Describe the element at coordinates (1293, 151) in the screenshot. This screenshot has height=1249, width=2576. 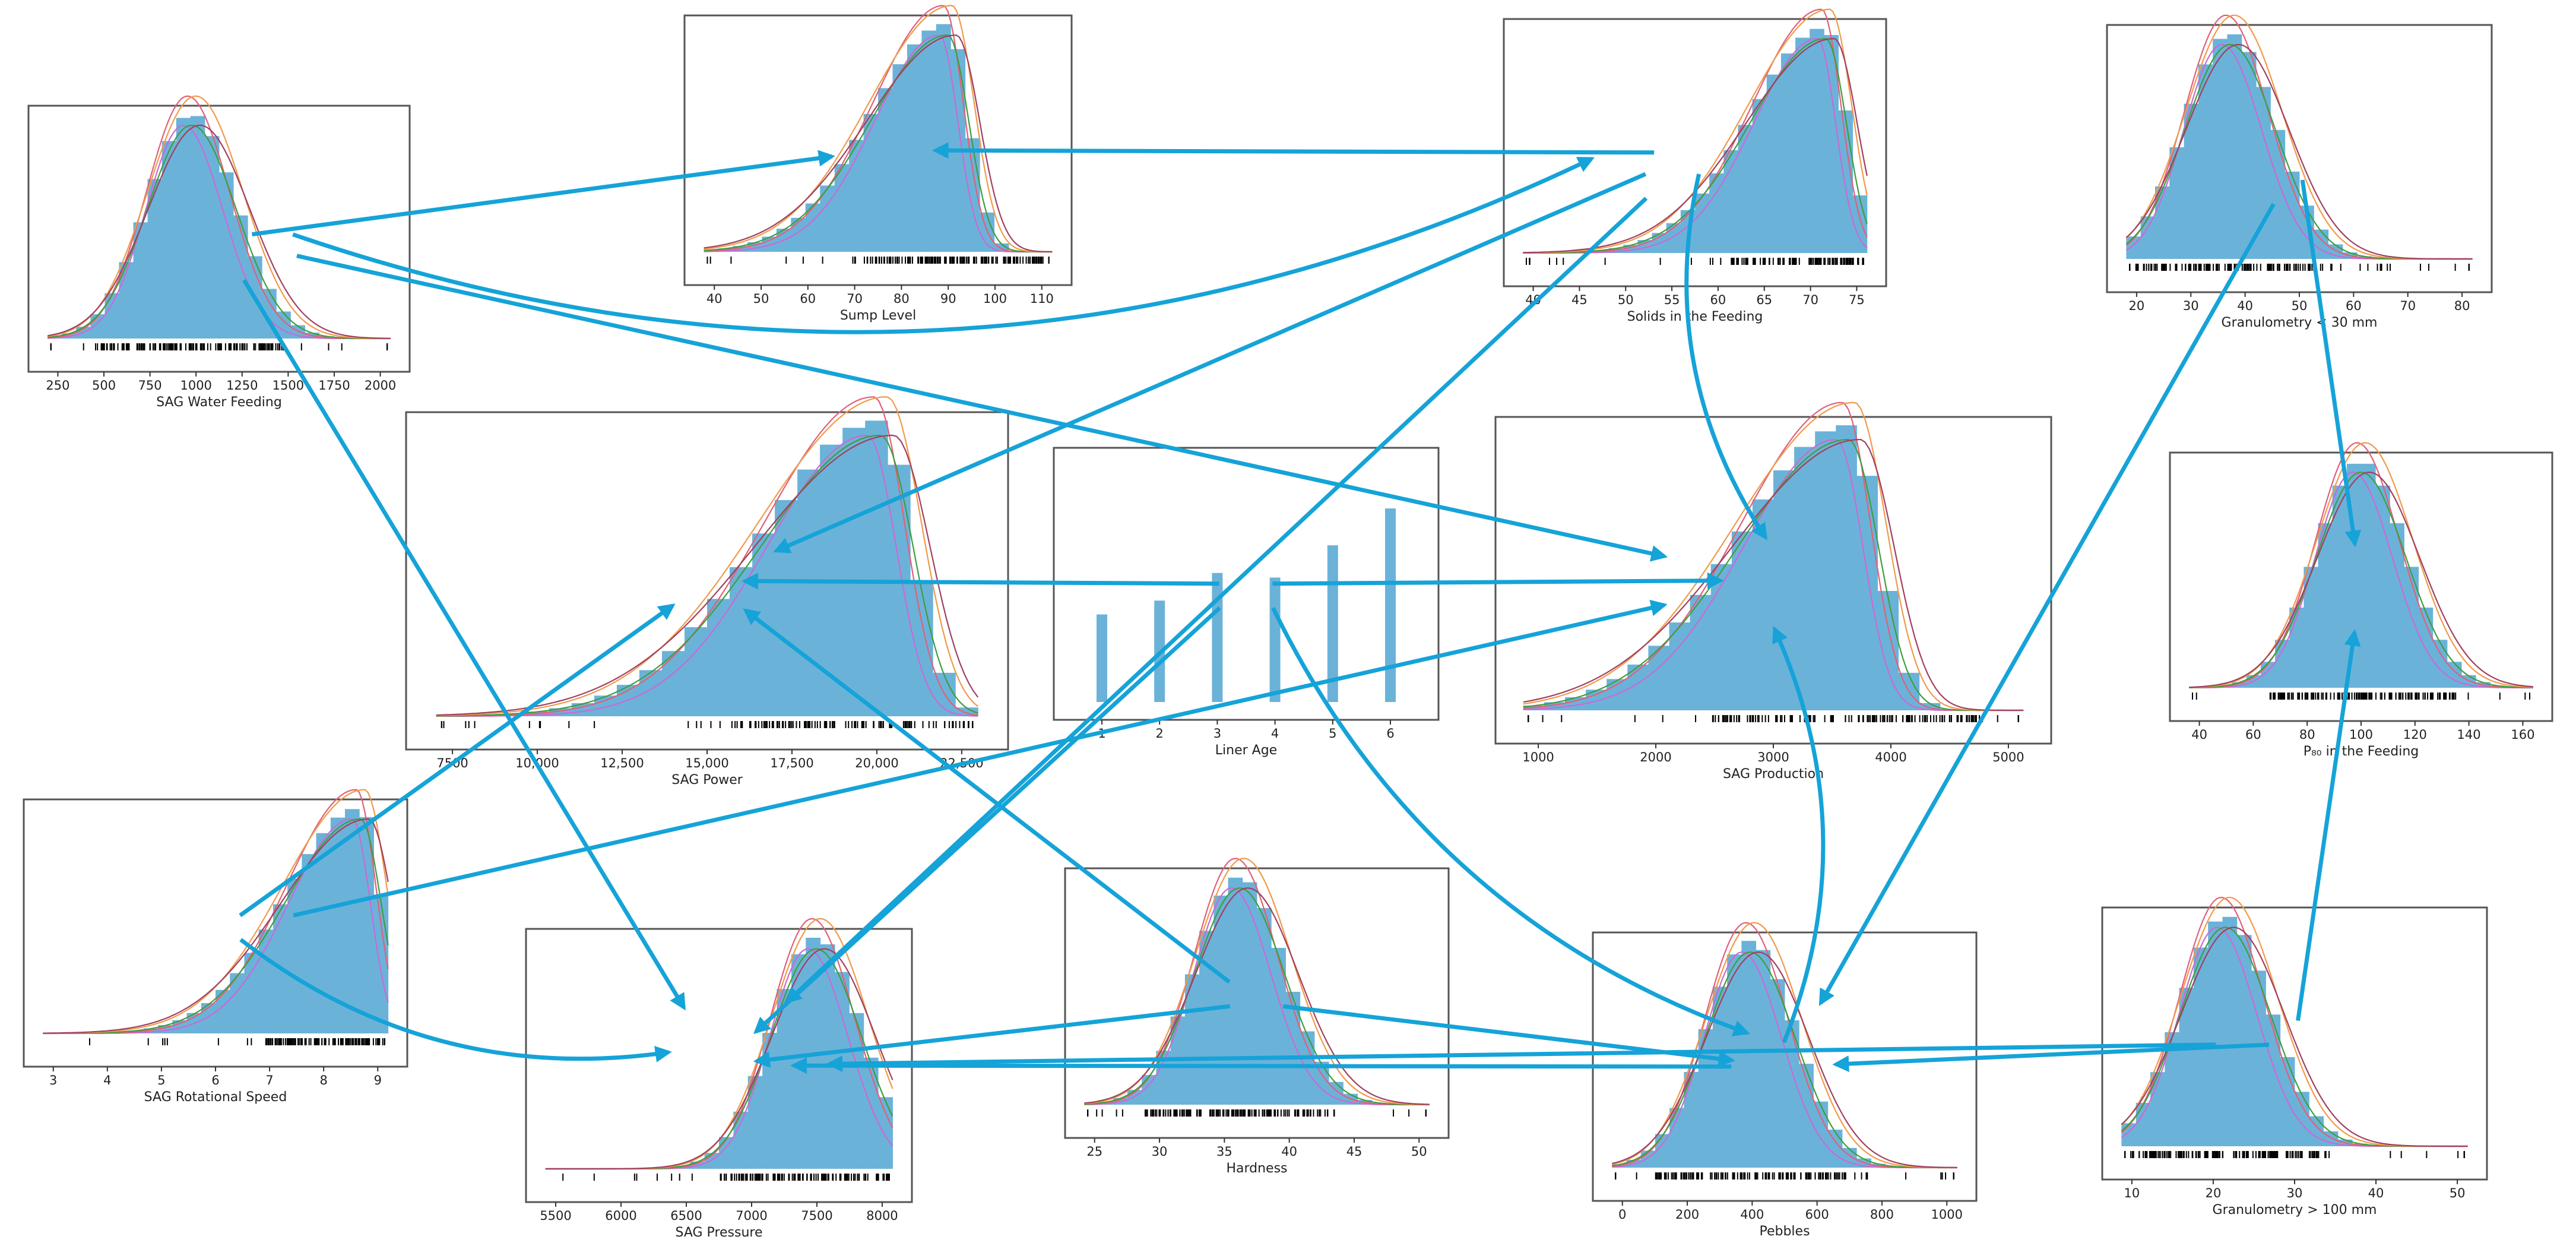
I see `edge-arrow-solids-in-the-feeding-to-sump-level` at that location.